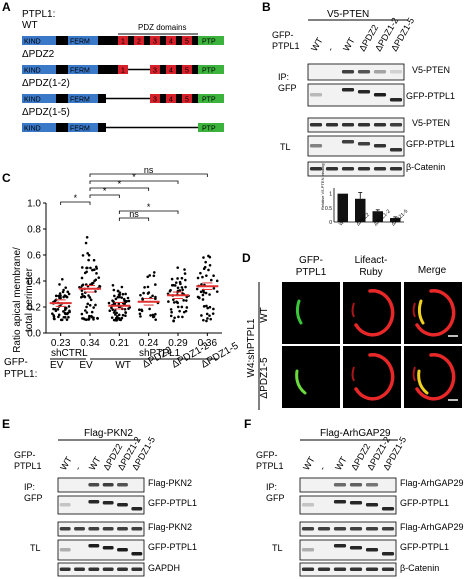  Describe the element at coordinates (395, 220) in the screenshot. I see `inset-bar` at that location.